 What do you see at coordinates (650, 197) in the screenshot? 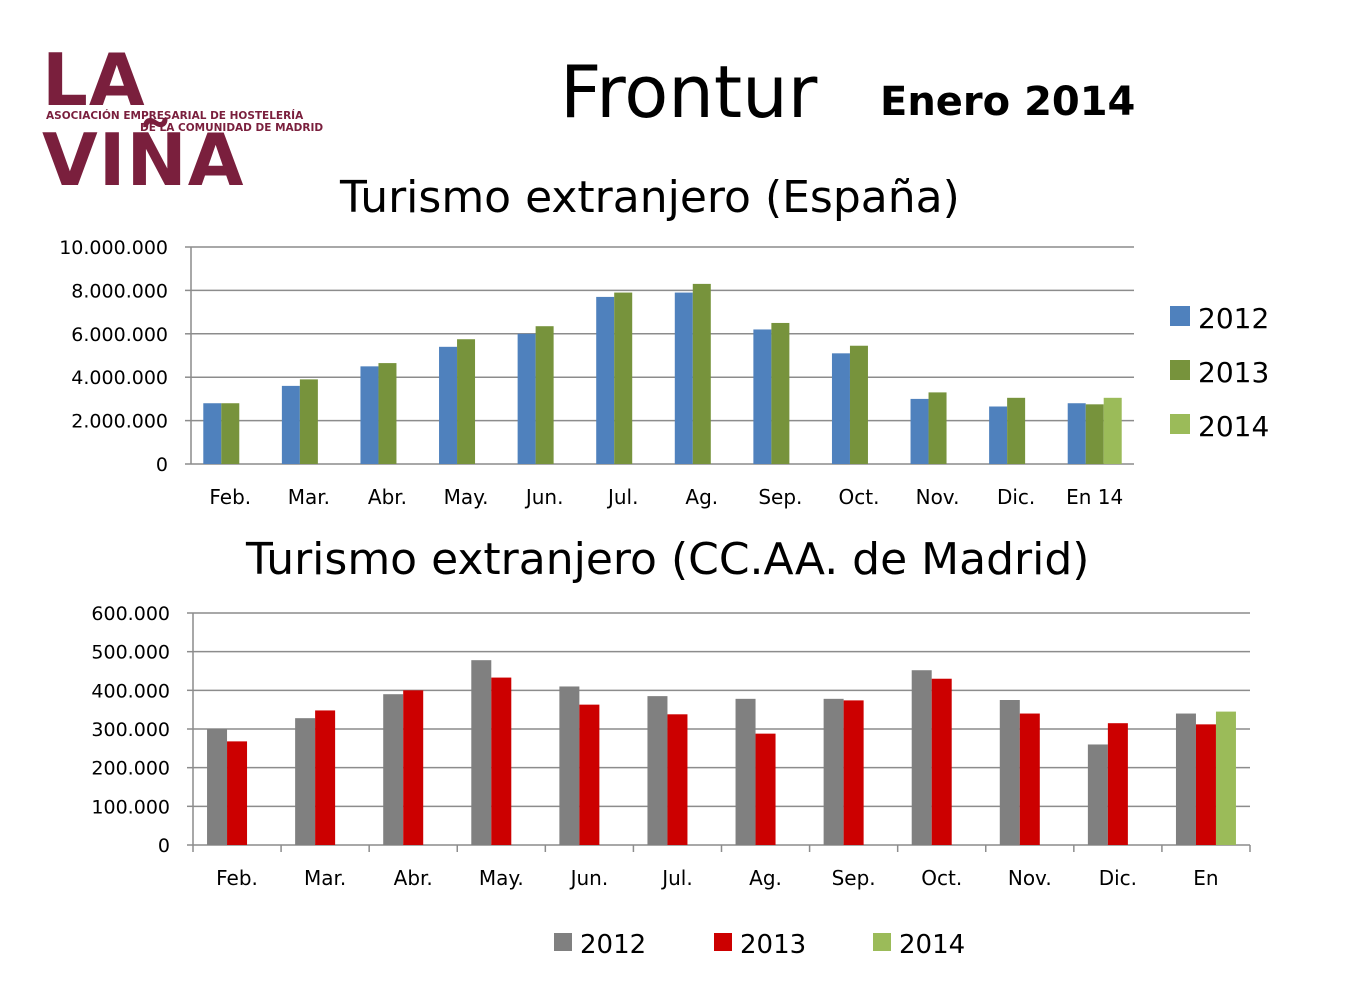
I see `chart-title-espana: Turismo extranjero (España)` at bounding box center [650, 197].